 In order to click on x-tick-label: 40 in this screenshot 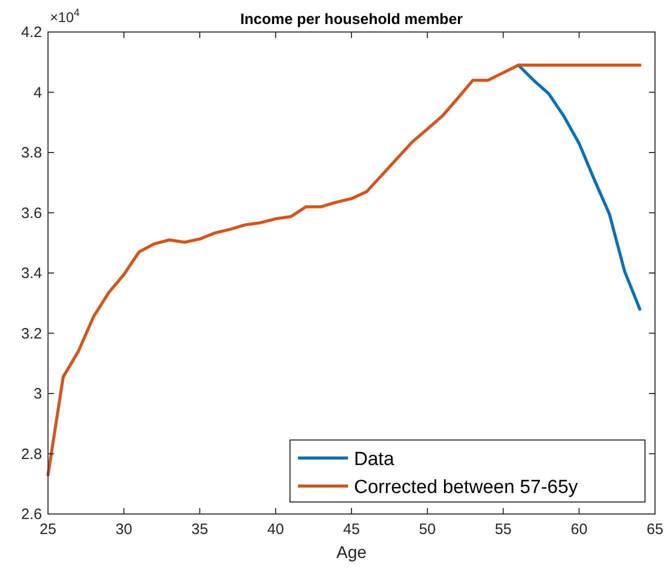, I will do `click(275, 529)`.